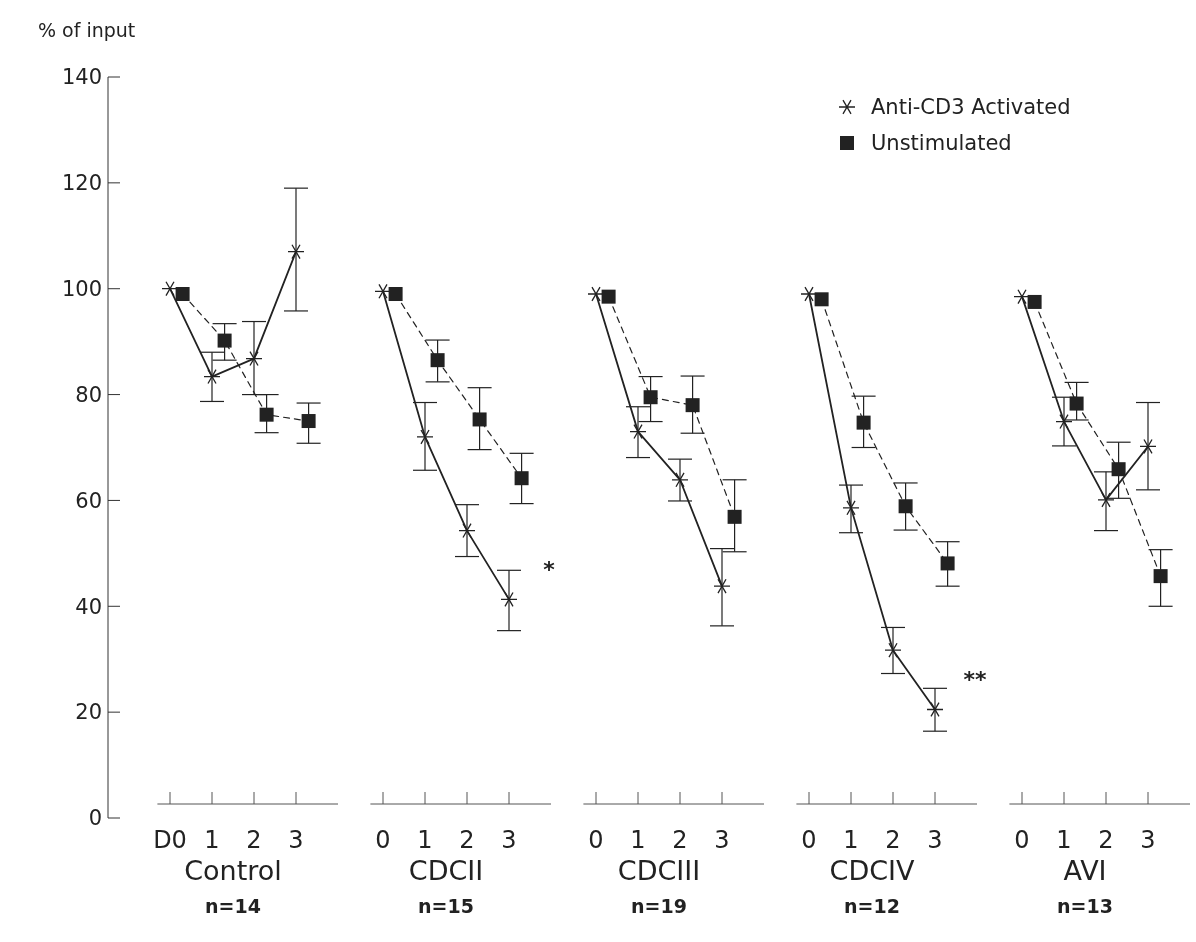 The width and height of the screenshot is (1196, 942). I want to click on x-axis-title: CDCIV, so click(872, 870).